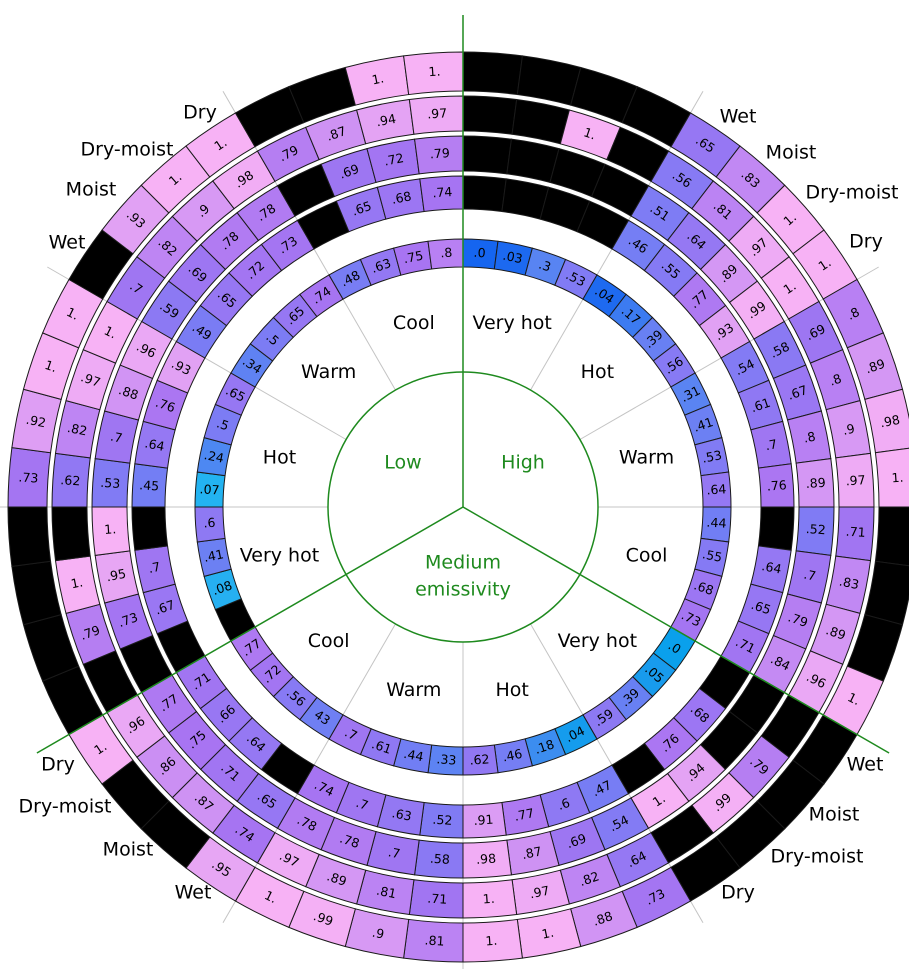  What do you see at coordinates (875, 366) in the screenshot?
I see `cell-label: .89` at bounding box center [875, 366].